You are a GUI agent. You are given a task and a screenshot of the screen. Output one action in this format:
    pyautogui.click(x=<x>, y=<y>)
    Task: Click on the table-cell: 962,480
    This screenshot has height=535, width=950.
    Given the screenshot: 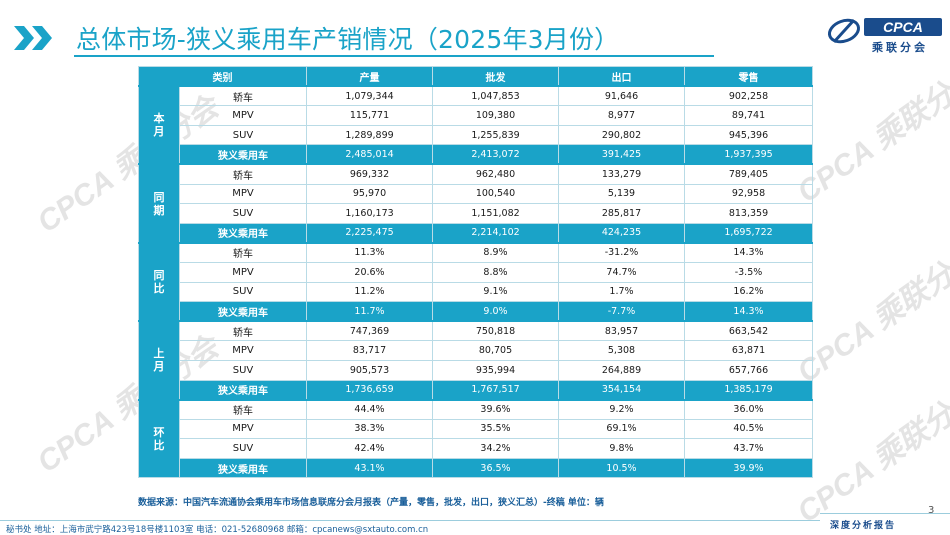 What is the action you would take?
    pyautogui.click(x=495, y=174)
    